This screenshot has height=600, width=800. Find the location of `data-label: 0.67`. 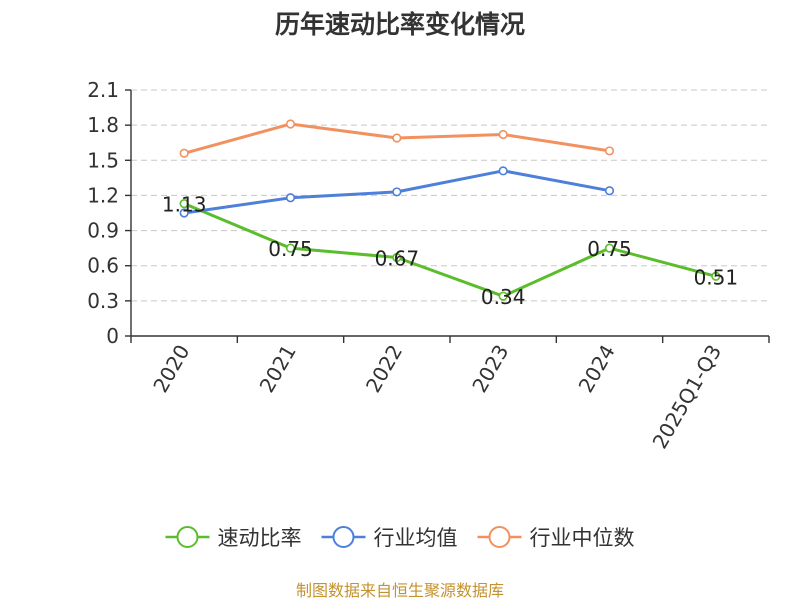

data-label: 0.67 is located at coordinates (397, 259).